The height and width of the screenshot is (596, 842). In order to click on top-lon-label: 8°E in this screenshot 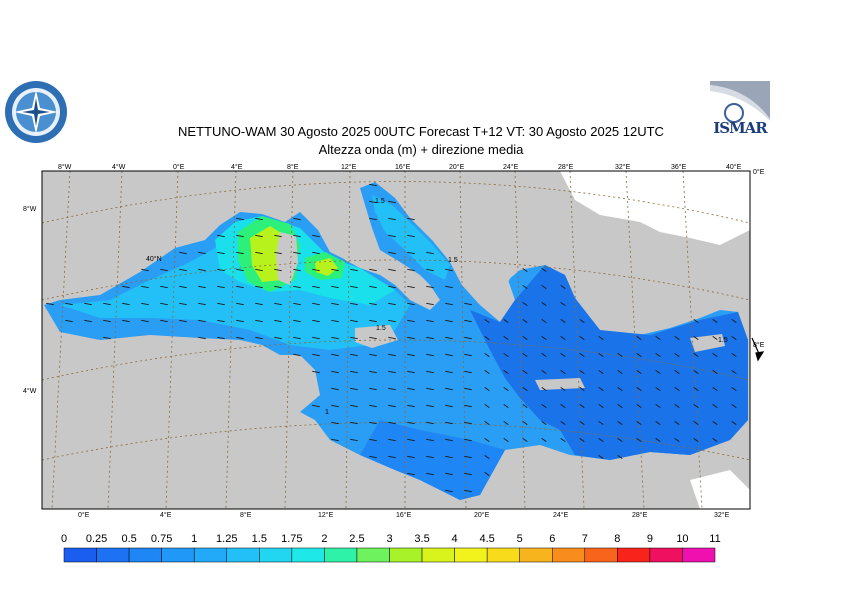, I will do `click(293, 167)`.